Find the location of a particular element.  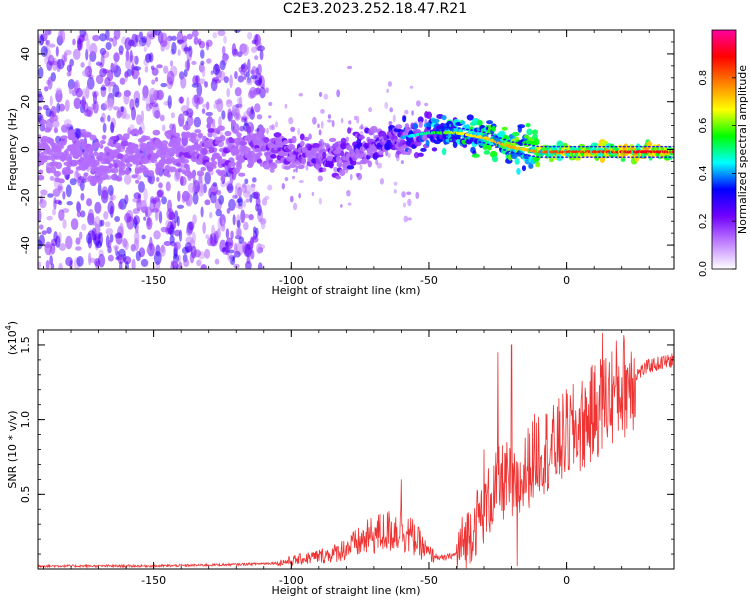

y-tick-label: 0 is located at coordinates (25, 149).